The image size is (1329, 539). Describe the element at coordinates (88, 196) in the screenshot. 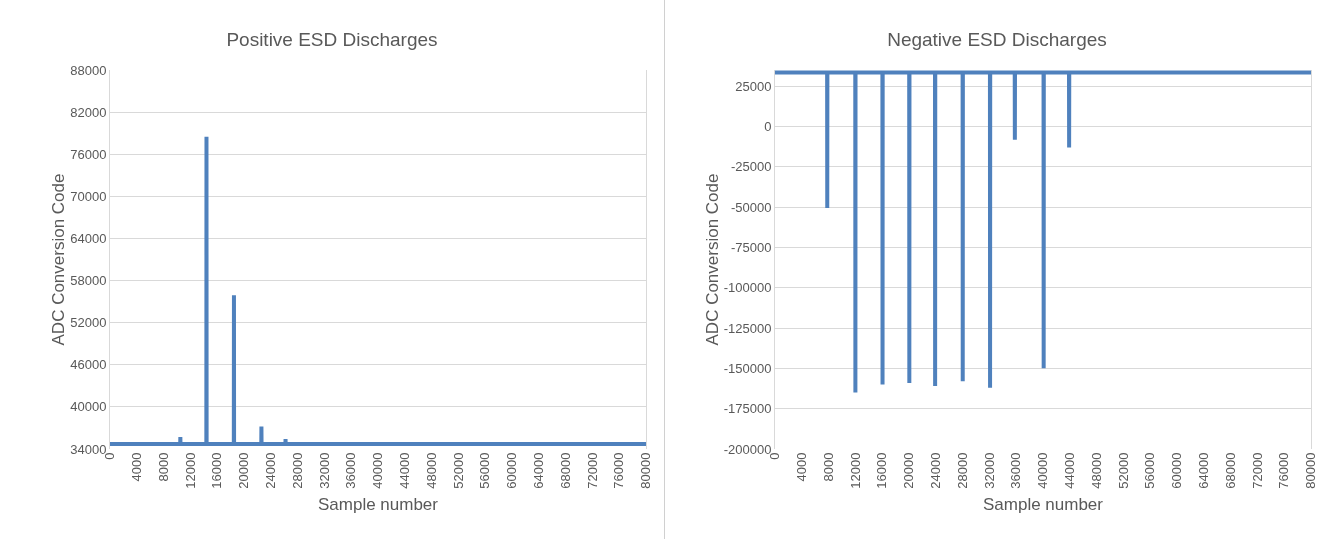

I see `y-tick-label: 70000` at that location.